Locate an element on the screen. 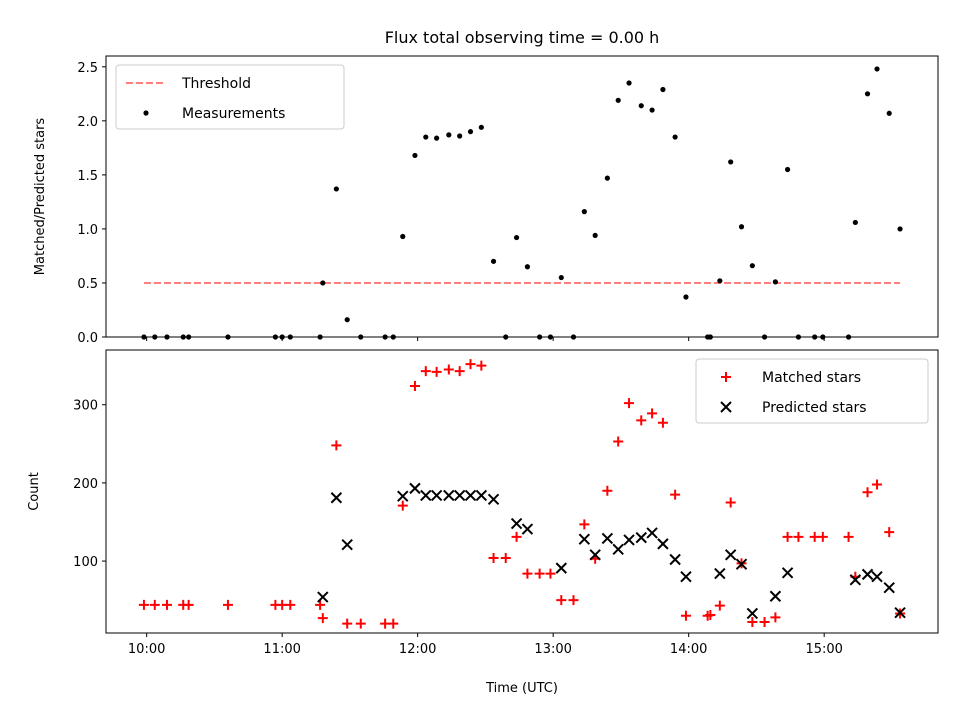 Image resolution: width=960 pixels, height=720 pixels. top-y-tick-label: 2.5 is located at coordinates (87, 68).